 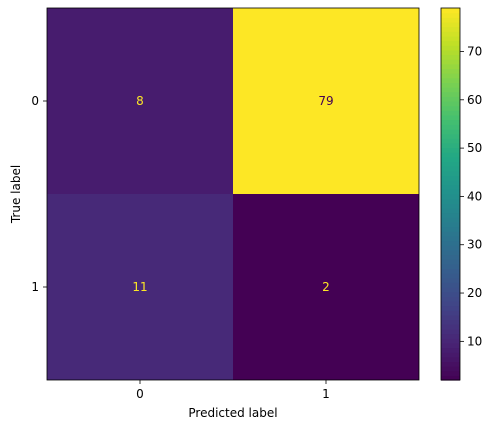 I want to click on colorbar-tick-label-0: 10, so click(x=474, y=341).